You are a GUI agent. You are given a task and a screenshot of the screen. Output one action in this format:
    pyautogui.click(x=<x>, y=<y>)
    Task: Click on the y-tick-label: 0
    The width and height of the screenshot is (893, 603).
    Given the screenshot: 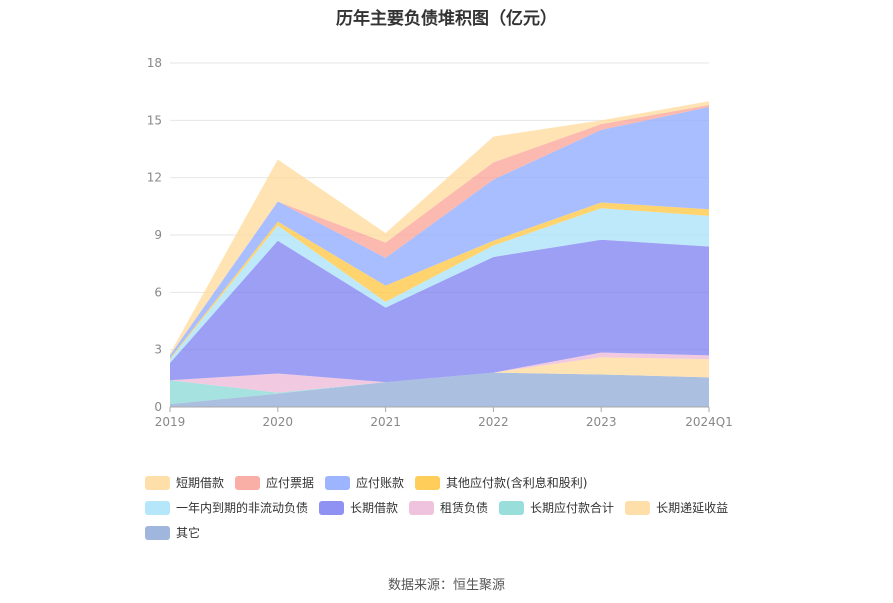 What is the action you would take?
    pyautogui.click(x=158, y=407)
    